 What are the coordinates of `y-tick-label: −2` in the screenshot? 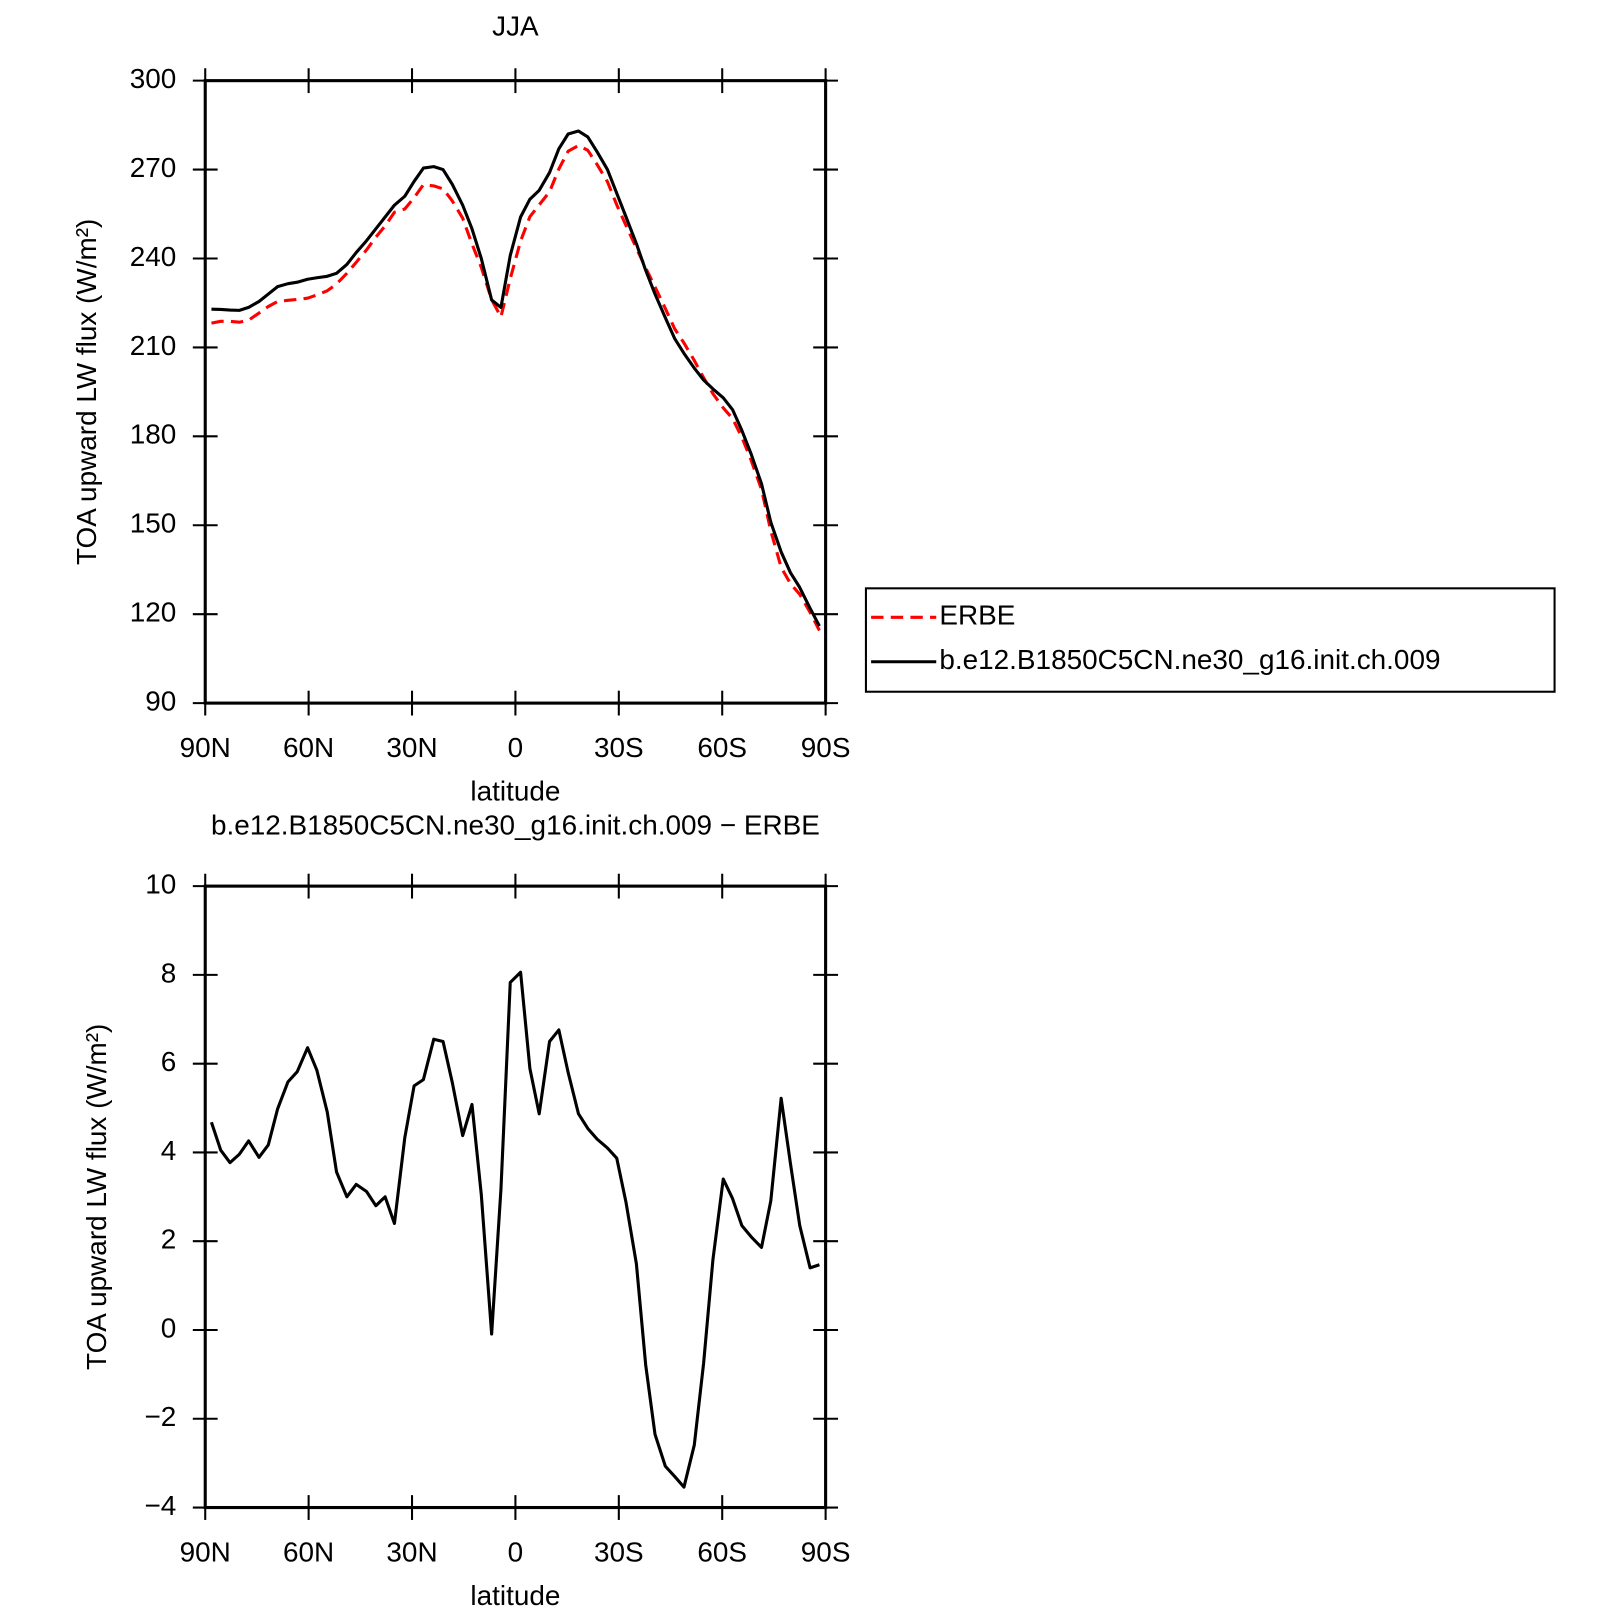 It's located at (160, 1416).